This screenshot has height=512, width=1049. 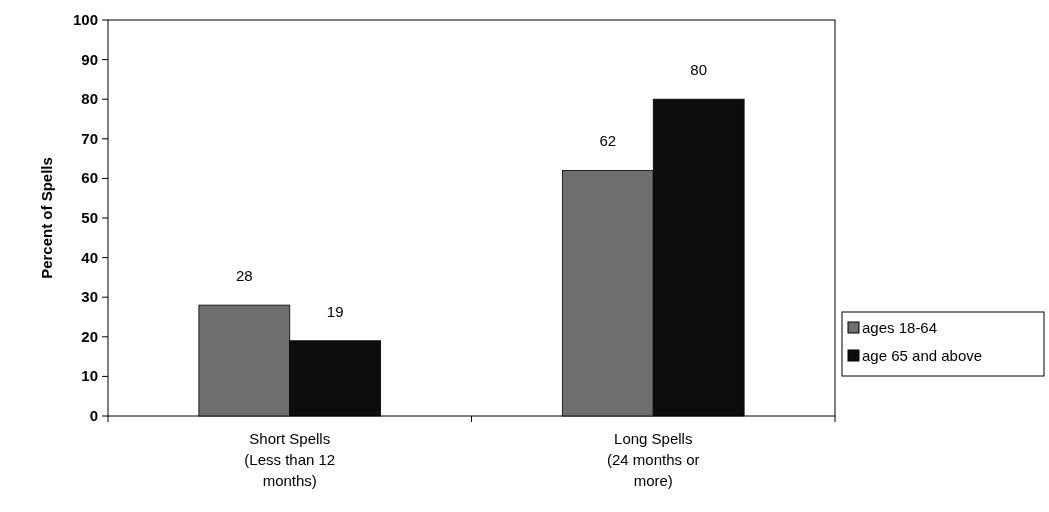 I want to click on y-tick-label: 30, so click(x=89, y=297).